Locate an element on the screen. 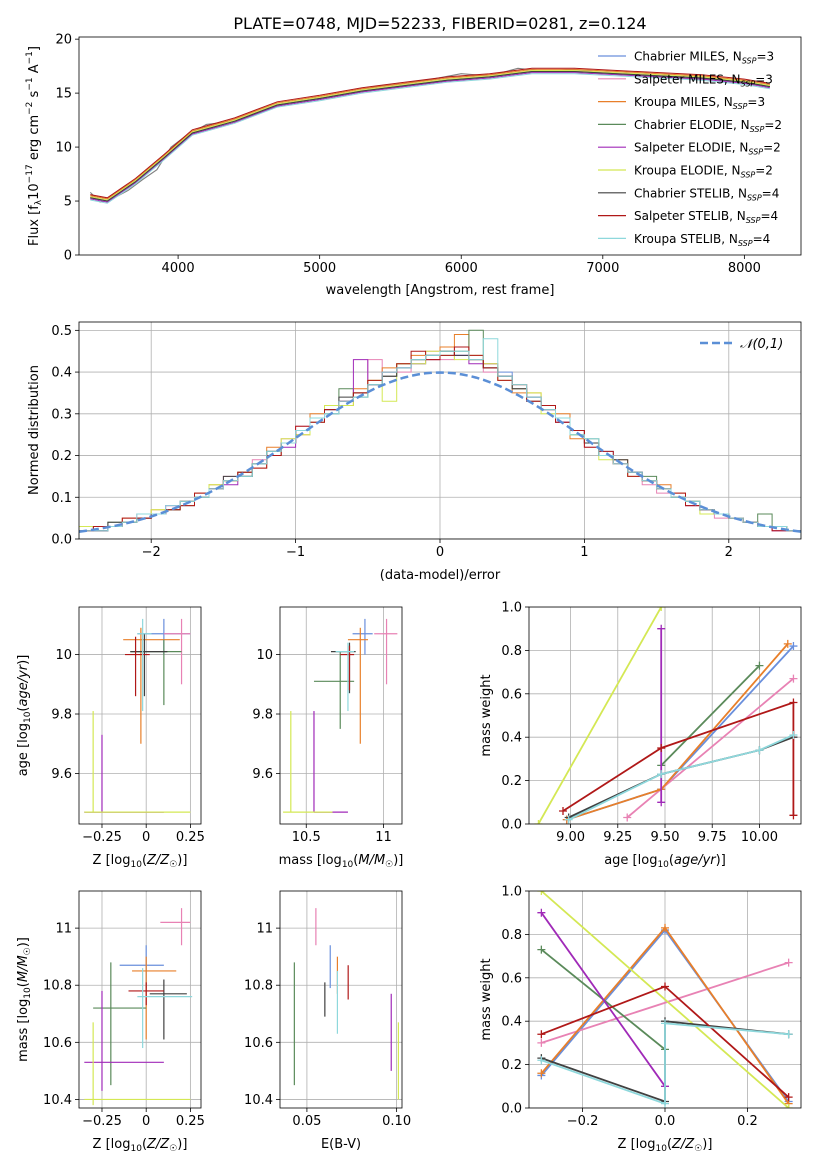 The width and height of the screenshot is (819, 1170). x-axis-label-weight-vs-Z: Z [log10(Z/Z☉)] is located at coordinates (665, 1145).